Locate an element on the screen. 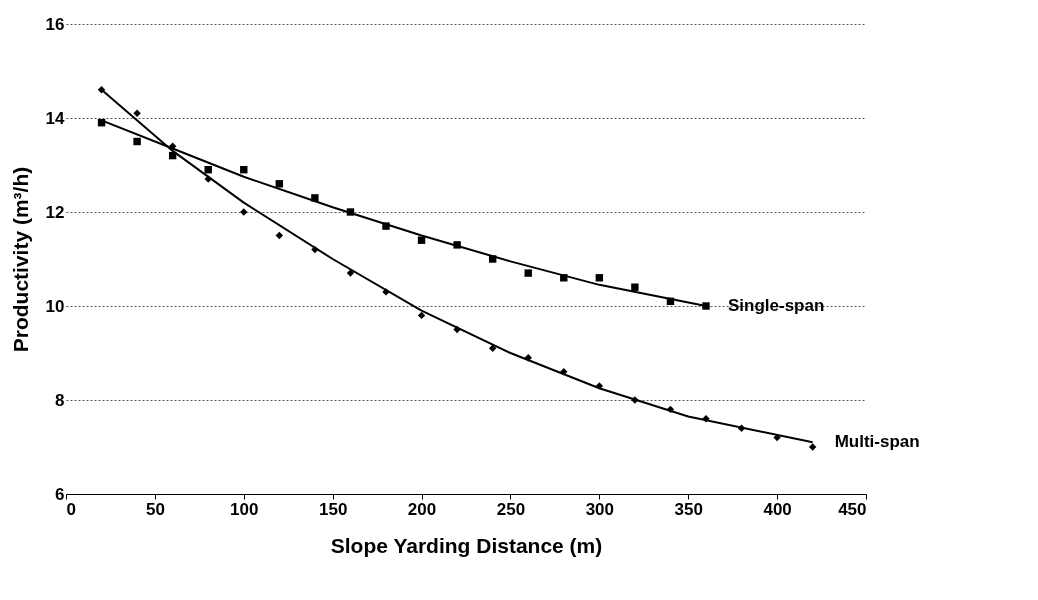 The image size is (1038, 600). y-tick-label: 14 is located at coordinates (55, 118).